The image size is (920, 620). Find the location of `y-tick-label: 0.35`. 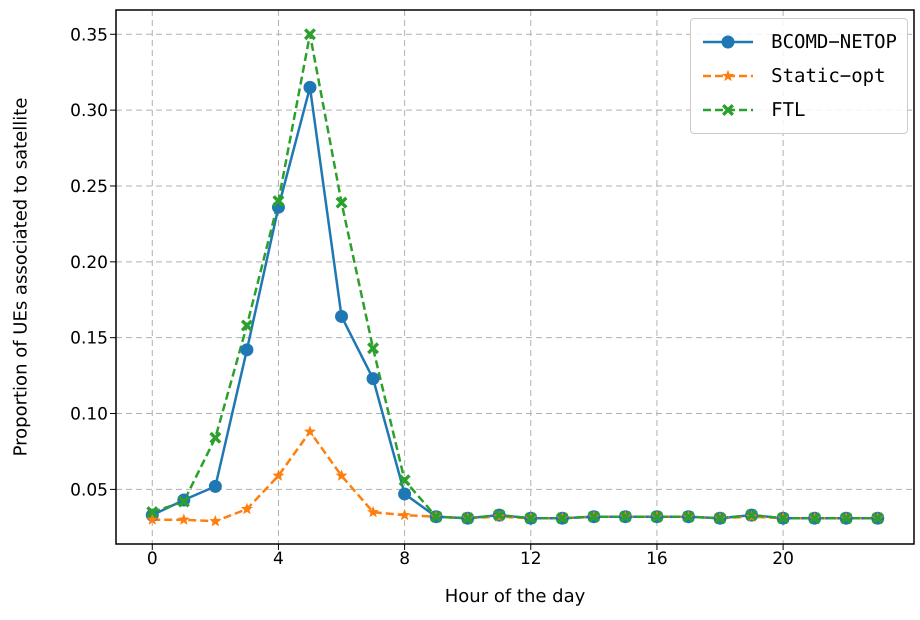

y-tick-label: 0.35 is located at coordinates (89, 35).